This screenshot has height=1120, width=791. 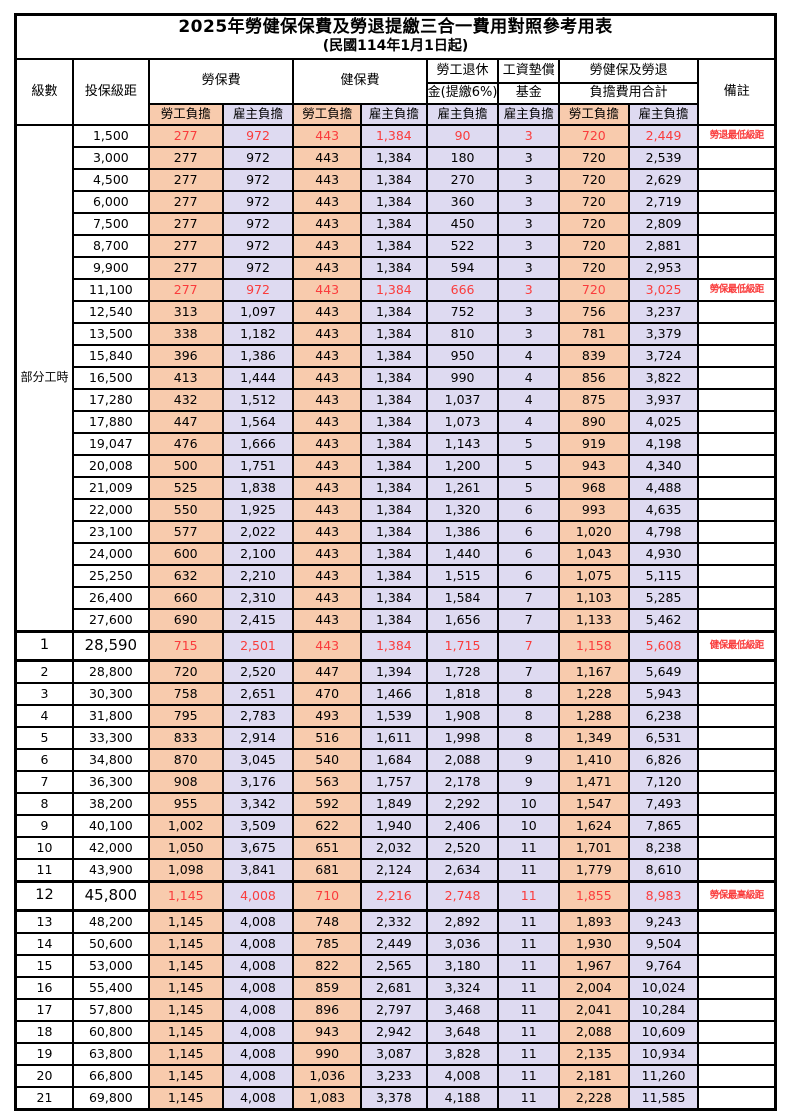 What do you see at coordinates (396, 355) in the screenshot?
I see `table-row: 15,840 396 1,386 443 1,384 950 4 839 3,724` at bounding box center [396, 355].